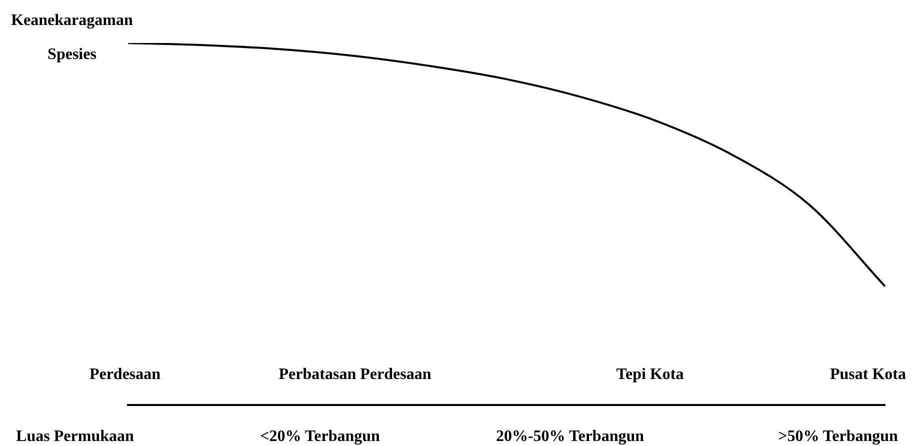  I want to click on text: <20% Terbangun, so click(320, 437).